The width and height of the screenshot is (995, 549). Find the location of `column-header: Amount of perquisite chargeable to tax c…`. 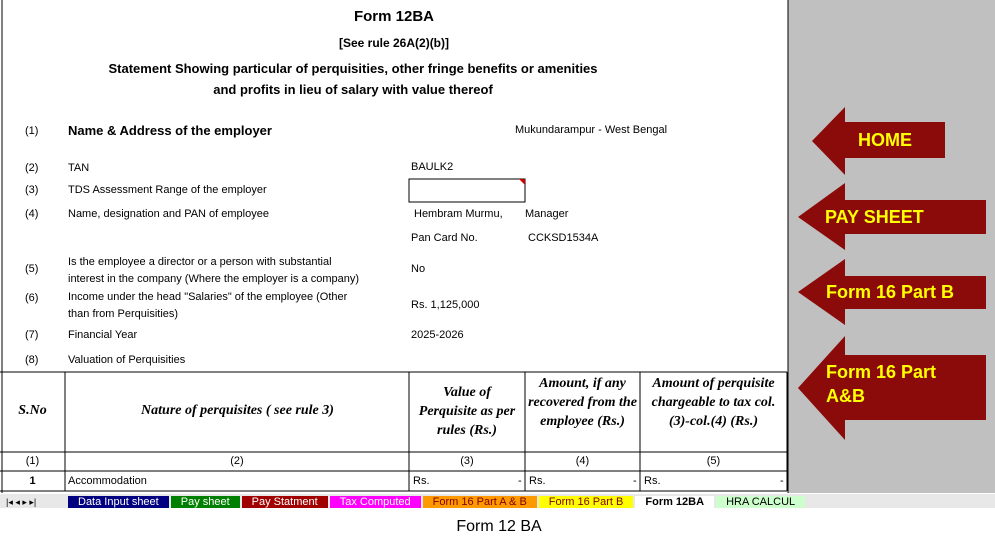

column-header: Amount of perquisite chargeable to tax c… is located at coordinates (713, 402).